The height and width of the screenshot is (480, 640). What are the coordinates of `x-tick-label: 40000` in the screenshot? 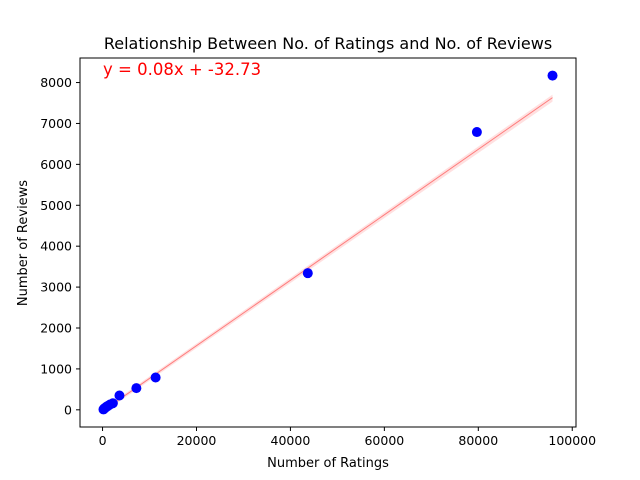 It's located at (291, 440).